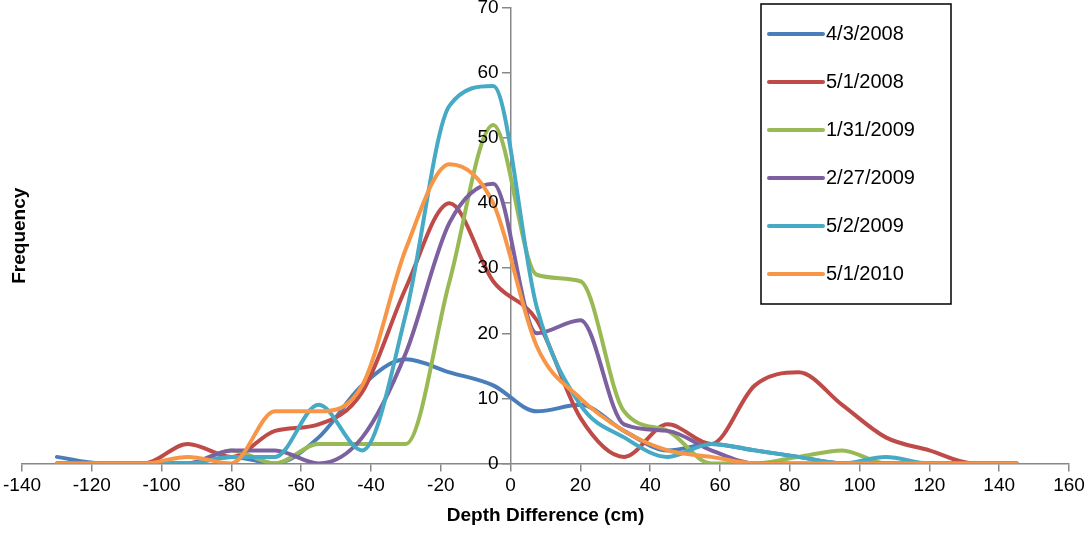  I want to click on x-tick-label: 160, so click(1069, 485).